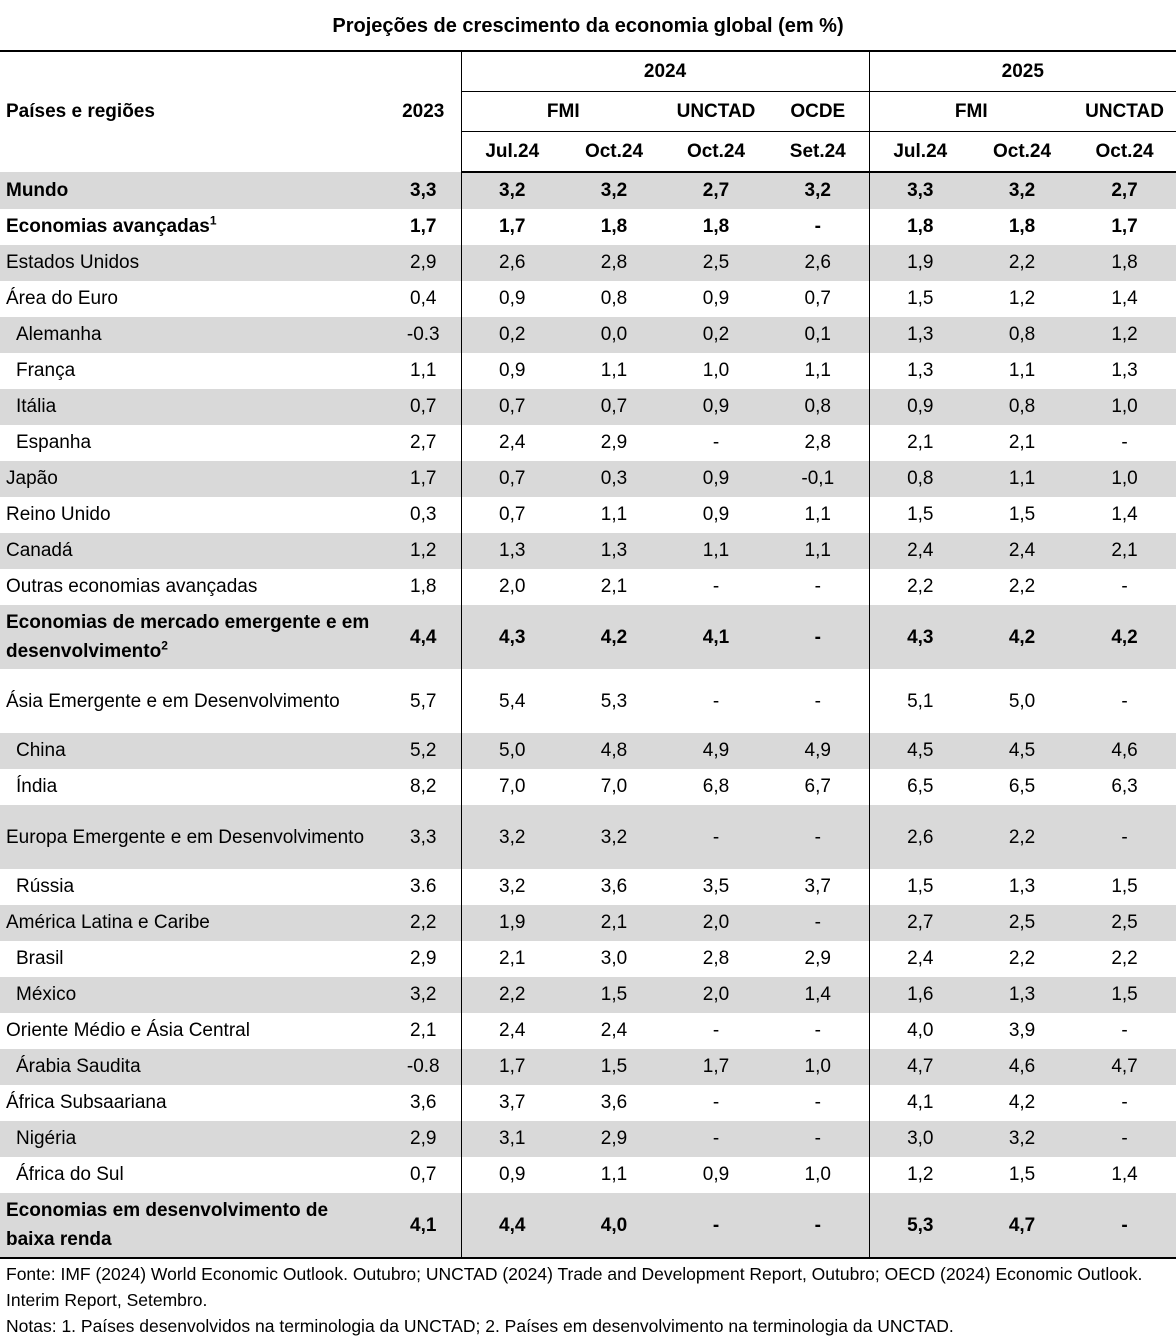 This screenshot has height=1339, width=1176. I want to click on value-cell: 1,5, so click(614, 1067).